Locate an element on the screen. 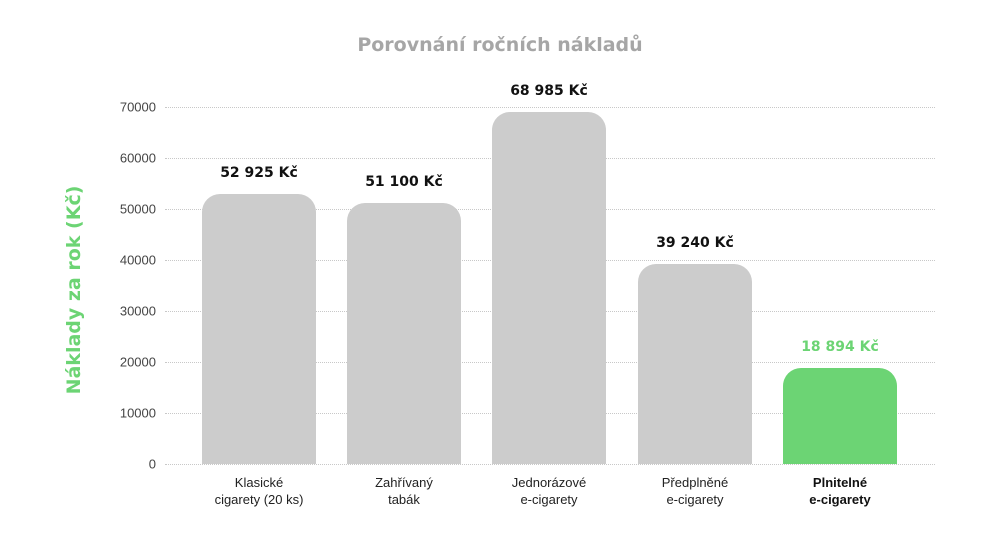 The height and width of the screenshot is (542, 1000). x-category-line: tabák is located at coordinates (404, 499).